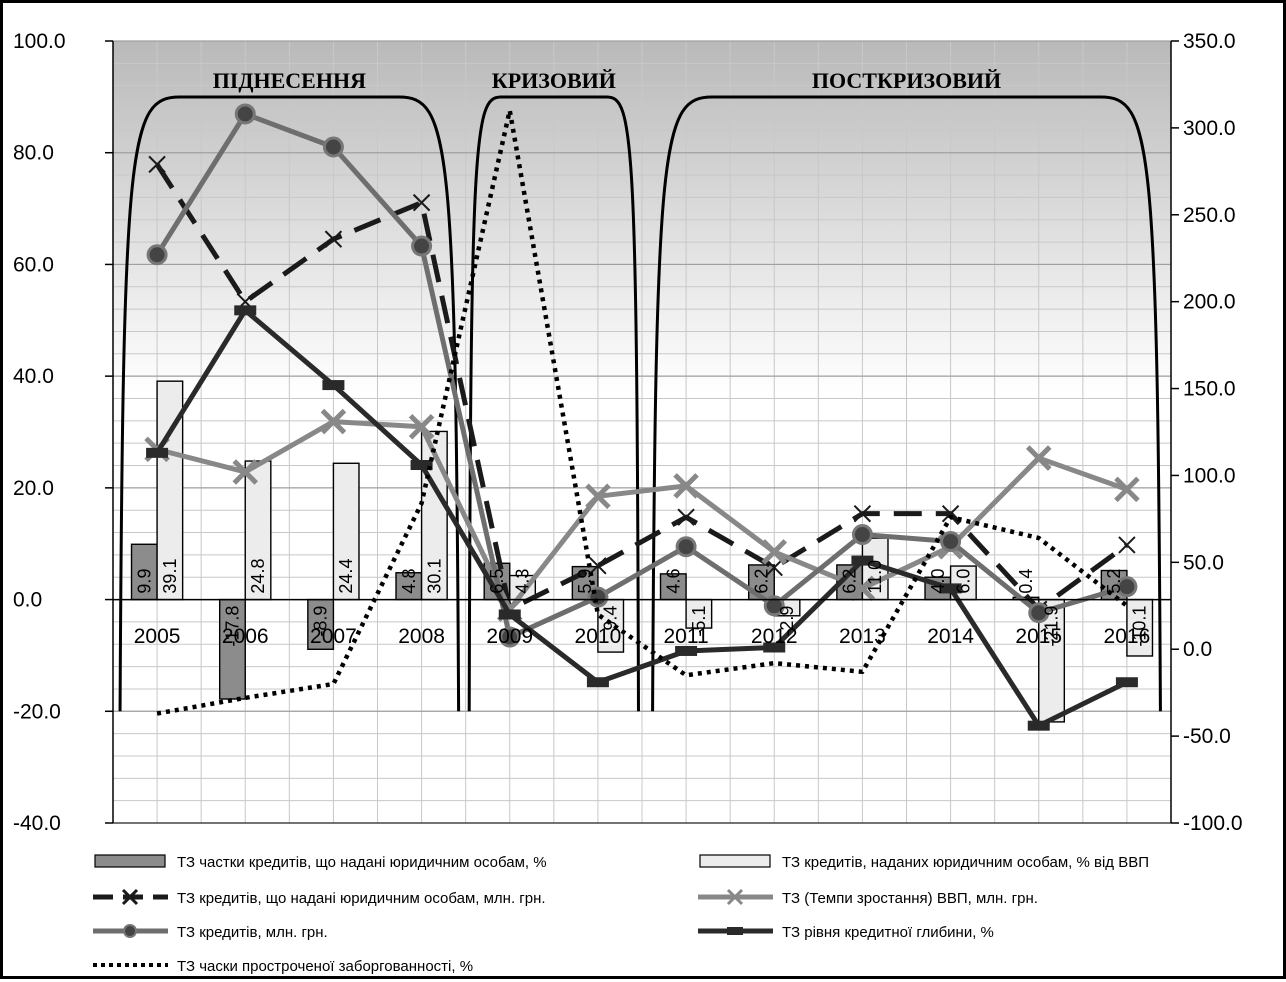 The width and height of the screenshot is (1286, 982). I want to click on bar-label-s1-2006: 24.8, so click(258, 576).